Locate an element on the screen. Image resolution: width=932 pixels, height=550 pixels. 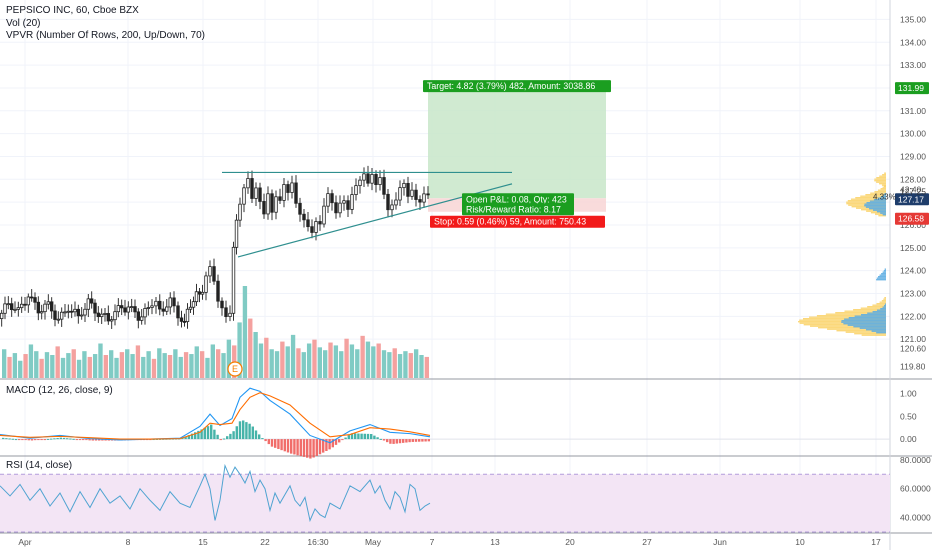
macd-line is located at coordinates (215, 415).